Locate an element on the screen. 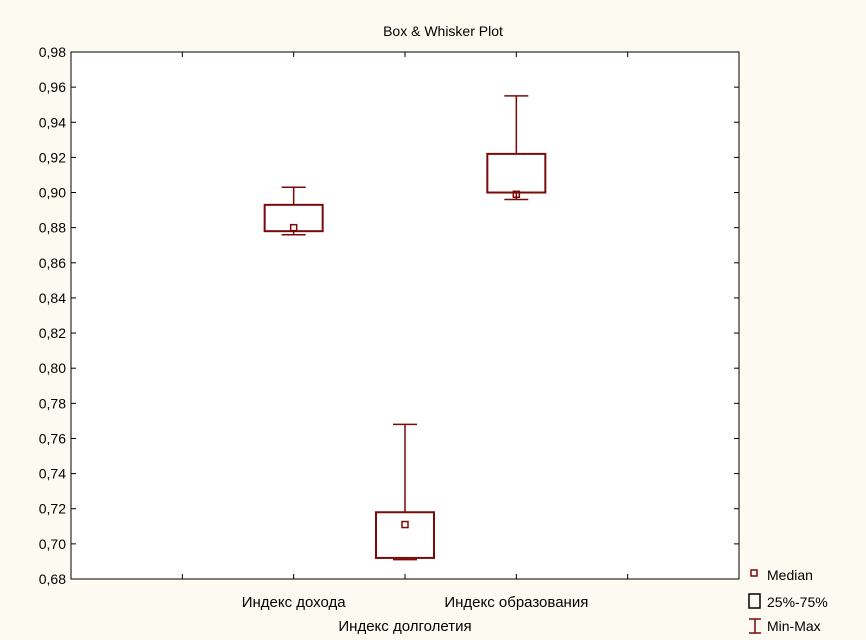 The height and width of the screenshot is (640, 866). y-tick-label: 0,80 is located at coordinates (52, 368).